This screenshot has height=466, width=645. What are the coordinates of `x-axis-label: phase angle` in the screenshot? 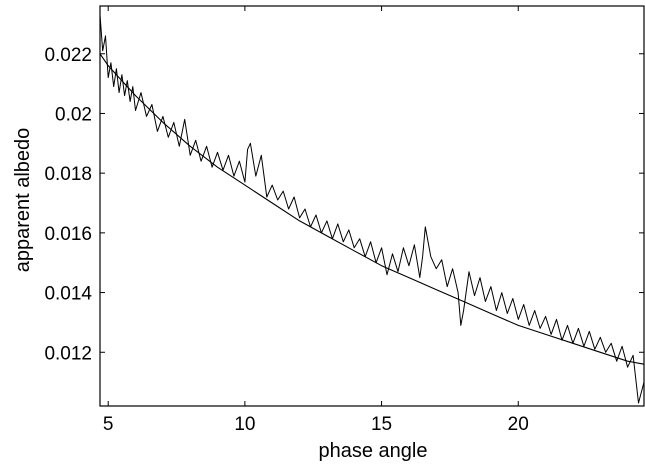 It's located at (373, 451).